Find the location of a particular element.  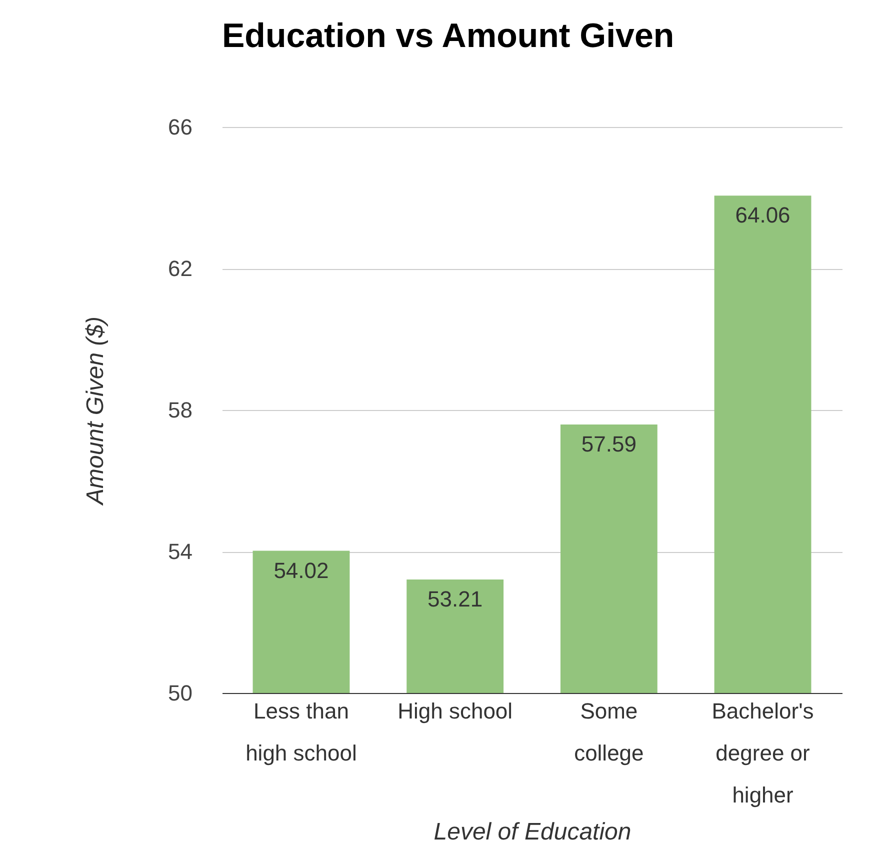

y-tick-label: 50 is located at coordinates (180, 693).